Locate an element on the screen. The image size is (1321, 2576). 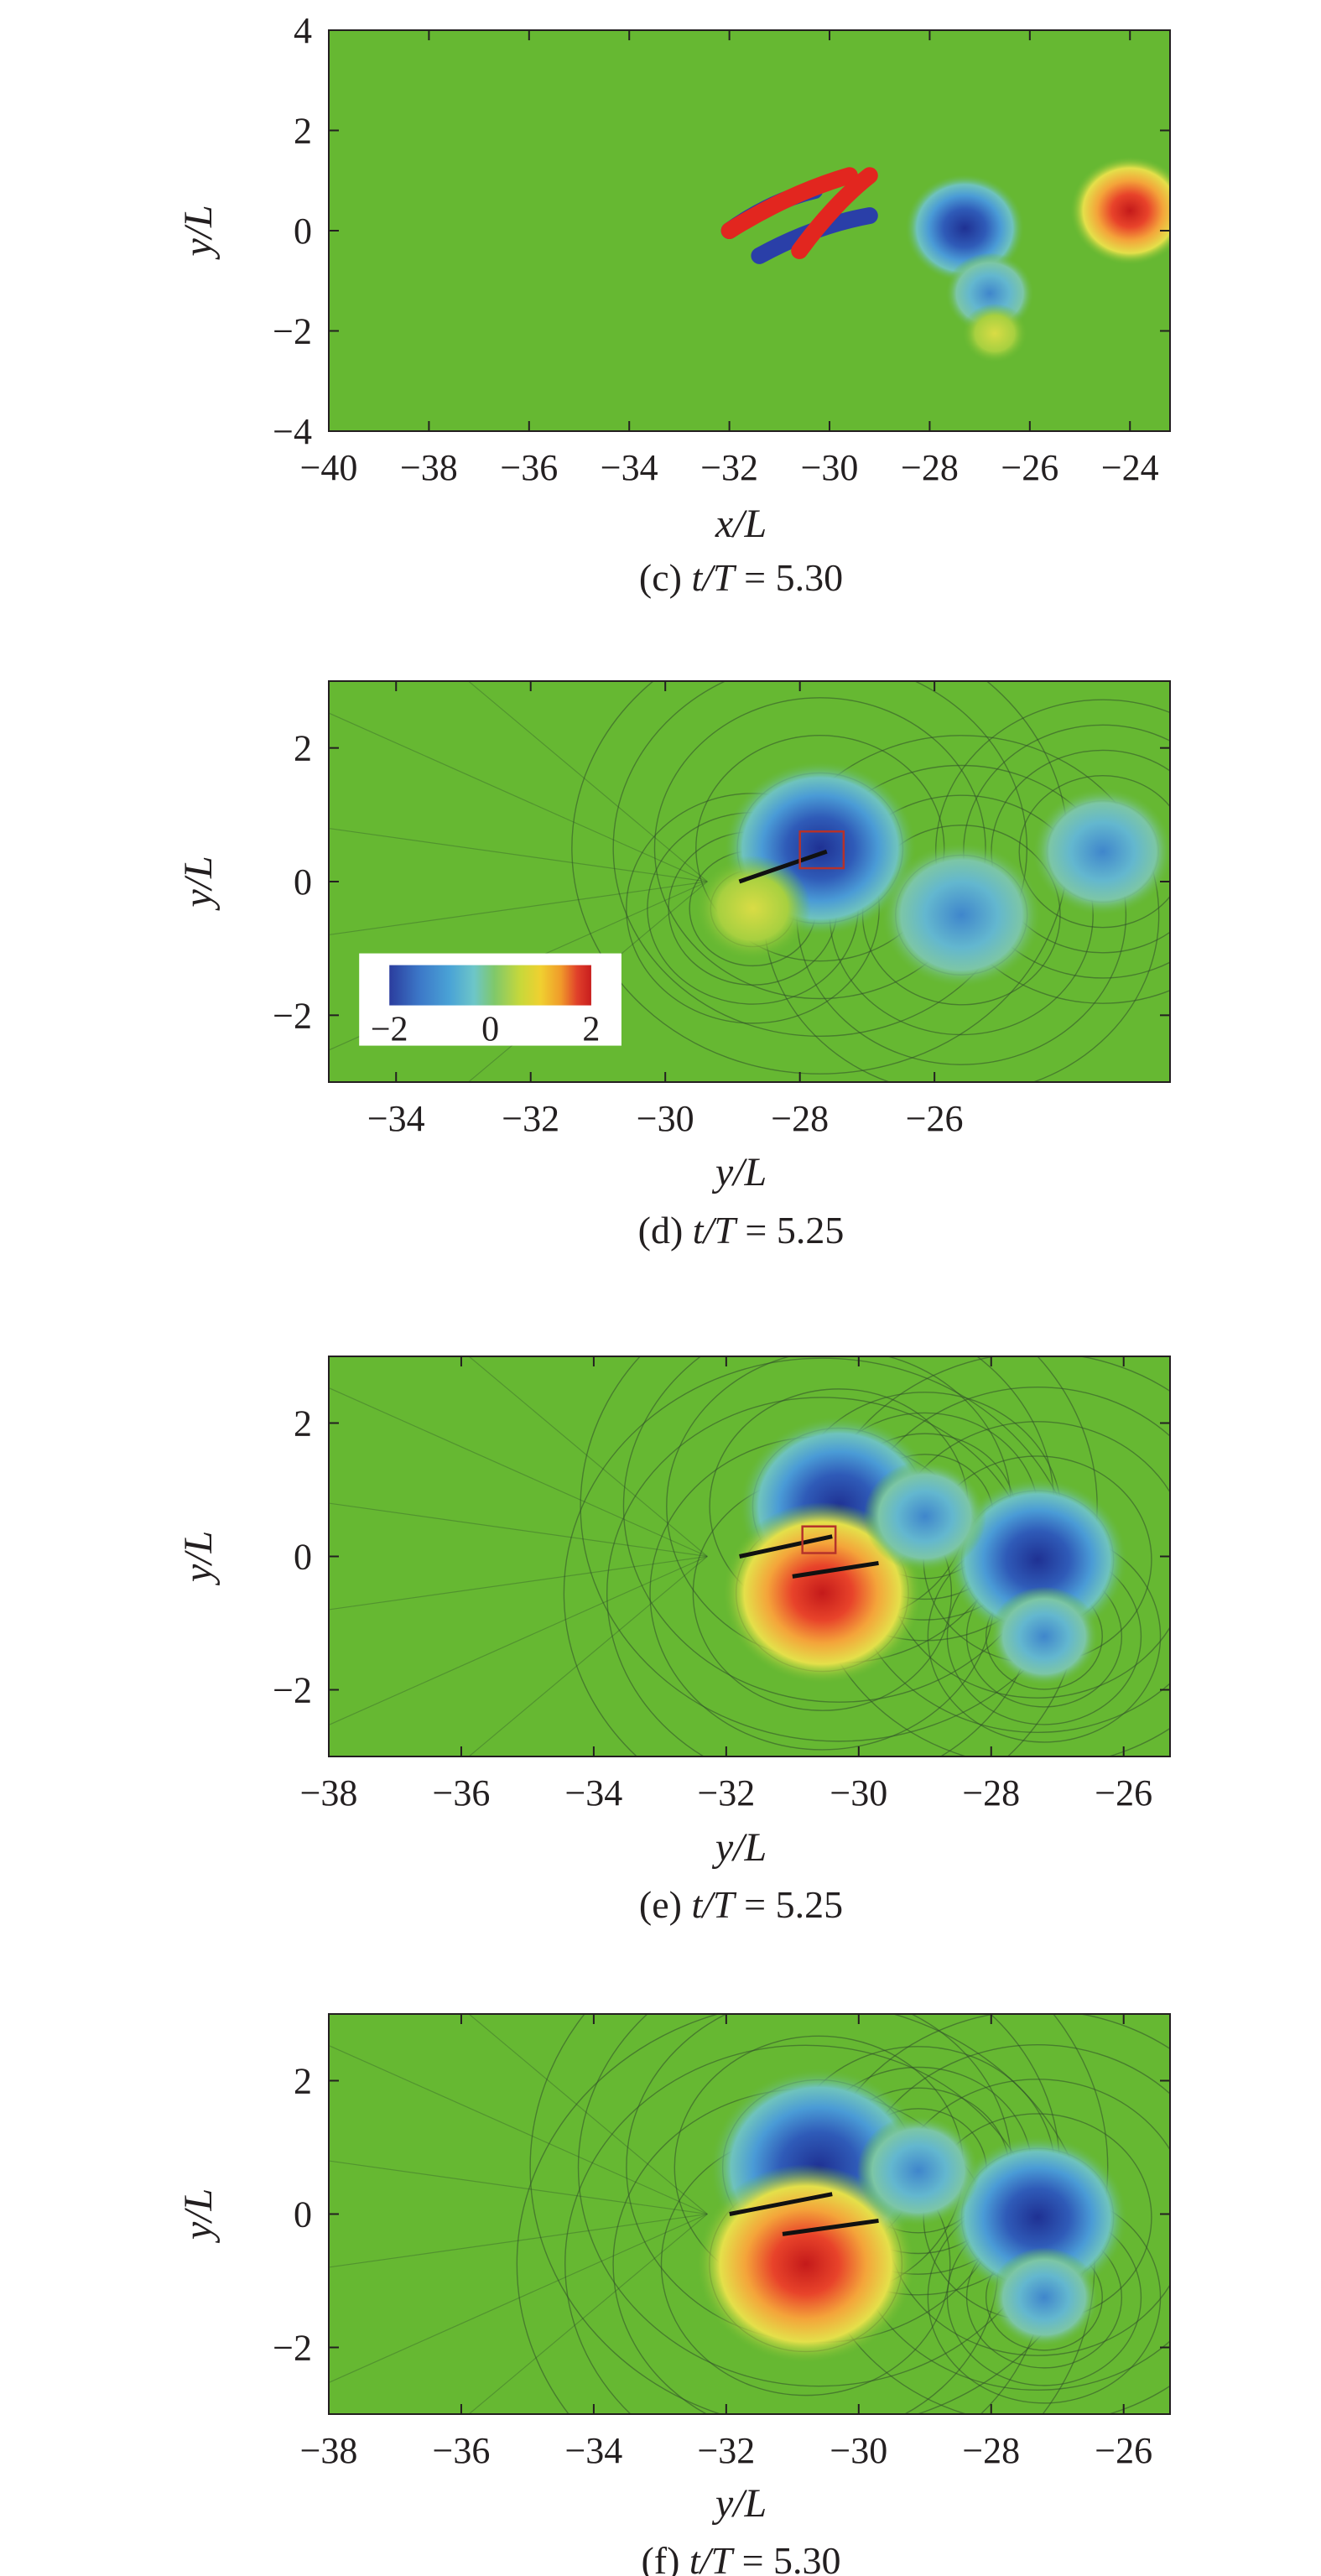
caption-prefix: (d) is located at coordinates (665, 1230).